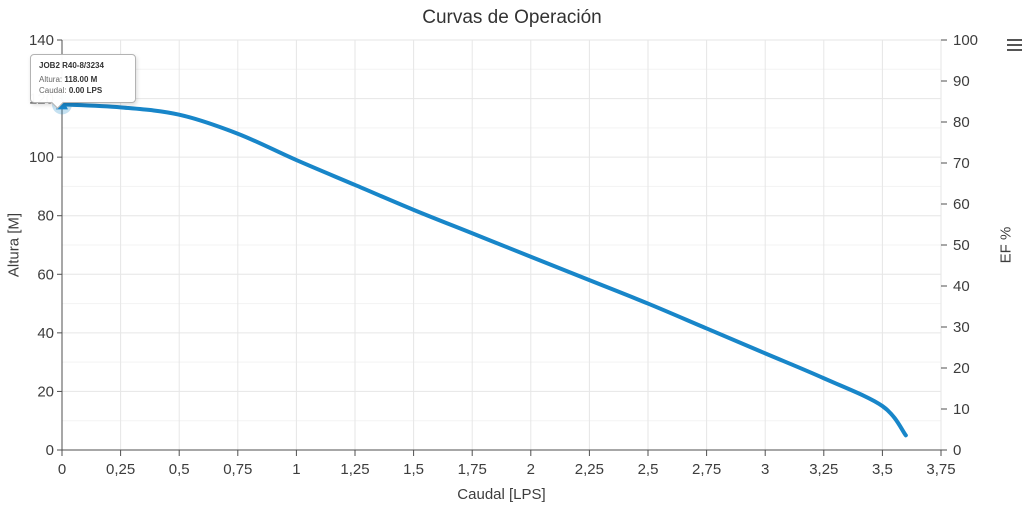 The width and height of the screenshot is (1024, 512). Describe the element at coordinates (957, 450) in the screenshot. I see `y-right-tick-label: 0` at that location.